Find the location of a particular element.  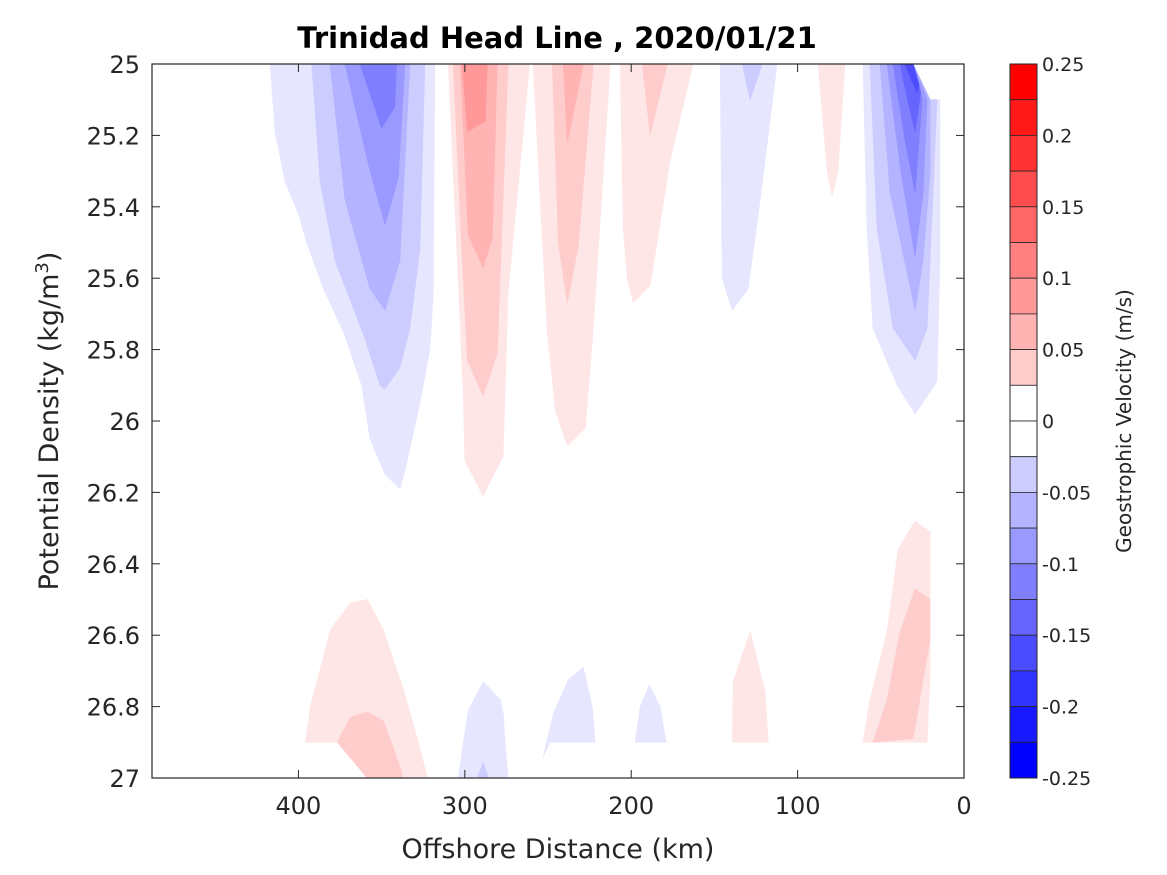

contour-region-red-deep-30km-level-0.05 is located at coordinates (901, 665).